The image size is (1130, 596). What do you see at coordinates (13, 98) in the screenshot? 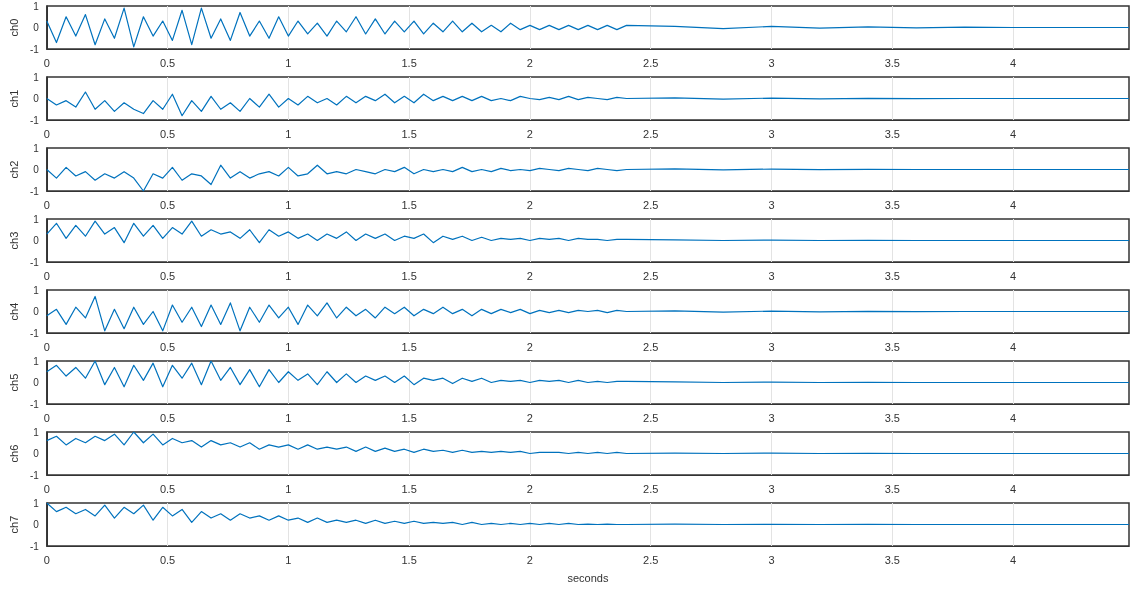
I see `y-axis-title: ch1` at bounding box center [13, 98].